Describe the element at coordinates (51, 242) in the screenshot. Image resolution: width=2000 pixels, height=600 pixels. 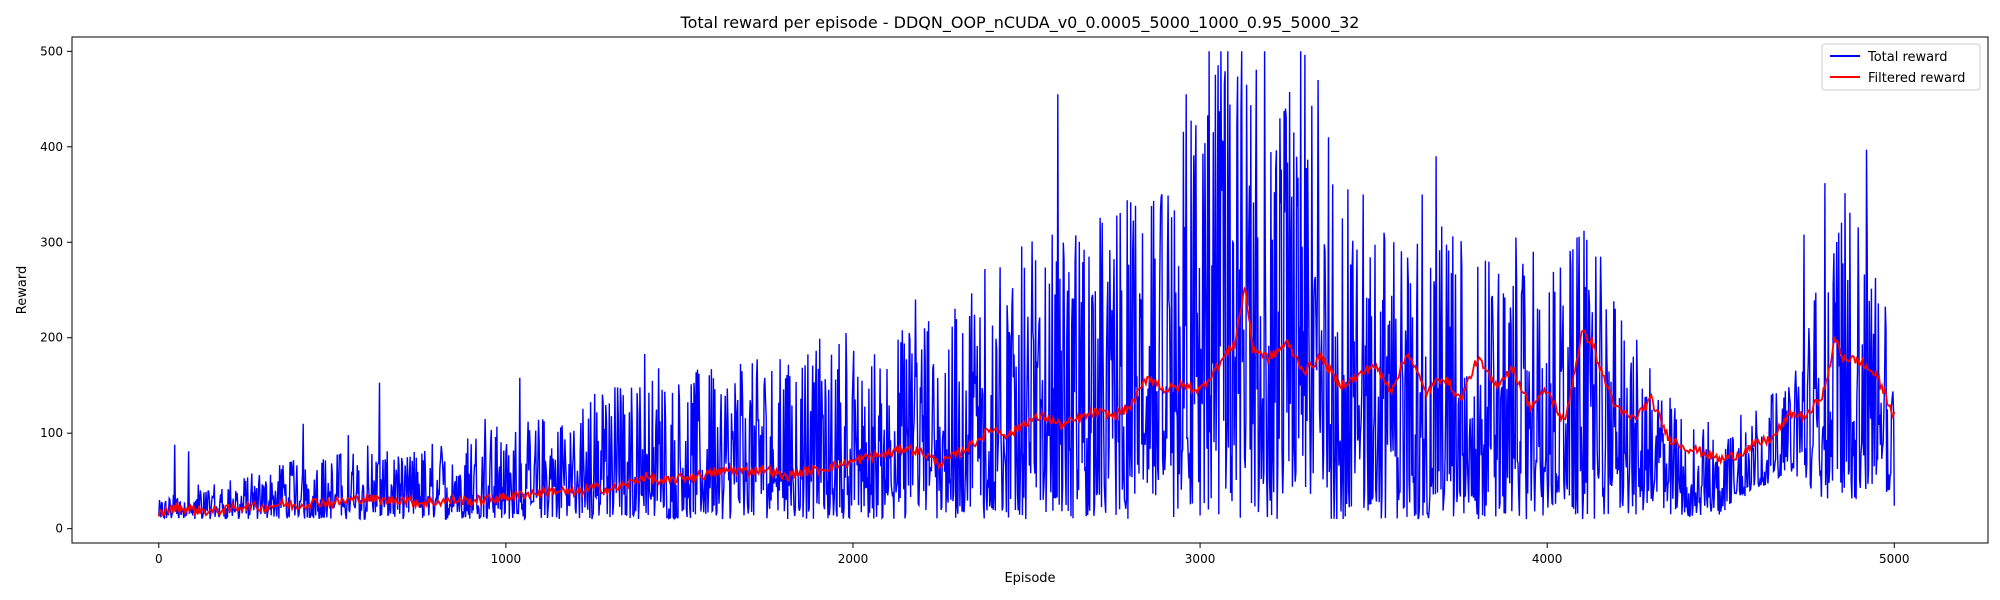
I see `y-tick-label: 300` at that location.